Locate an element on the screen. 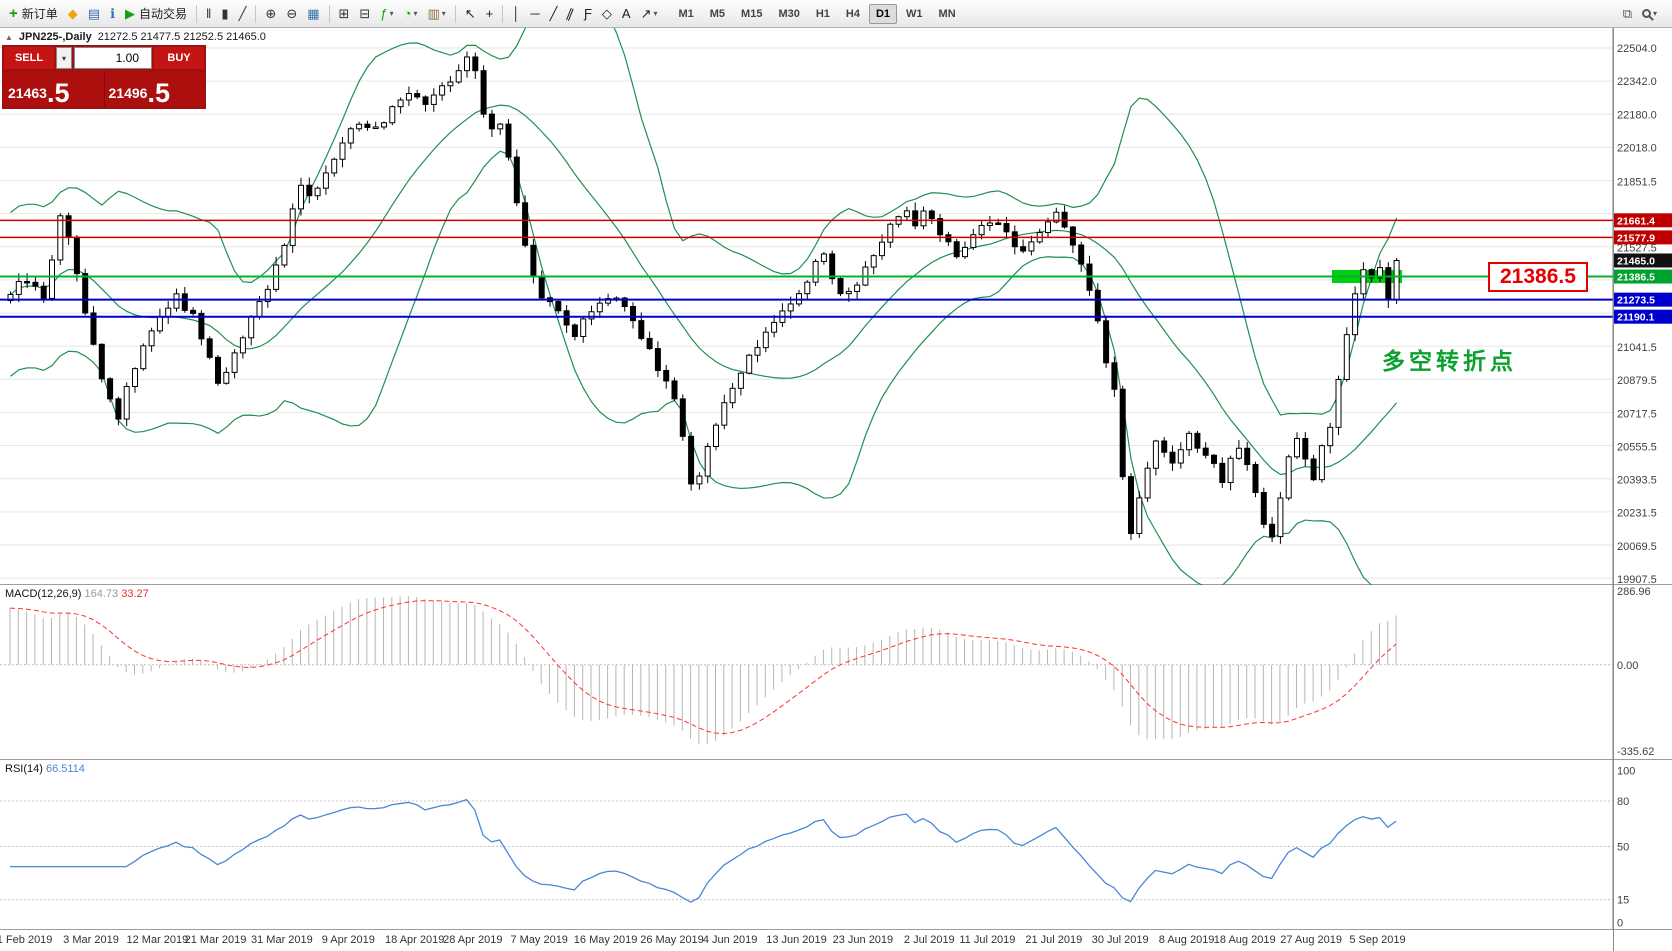 The image size is (1672, 951). chart-window-button: ⧉ is located at coordinates (1627, 14).